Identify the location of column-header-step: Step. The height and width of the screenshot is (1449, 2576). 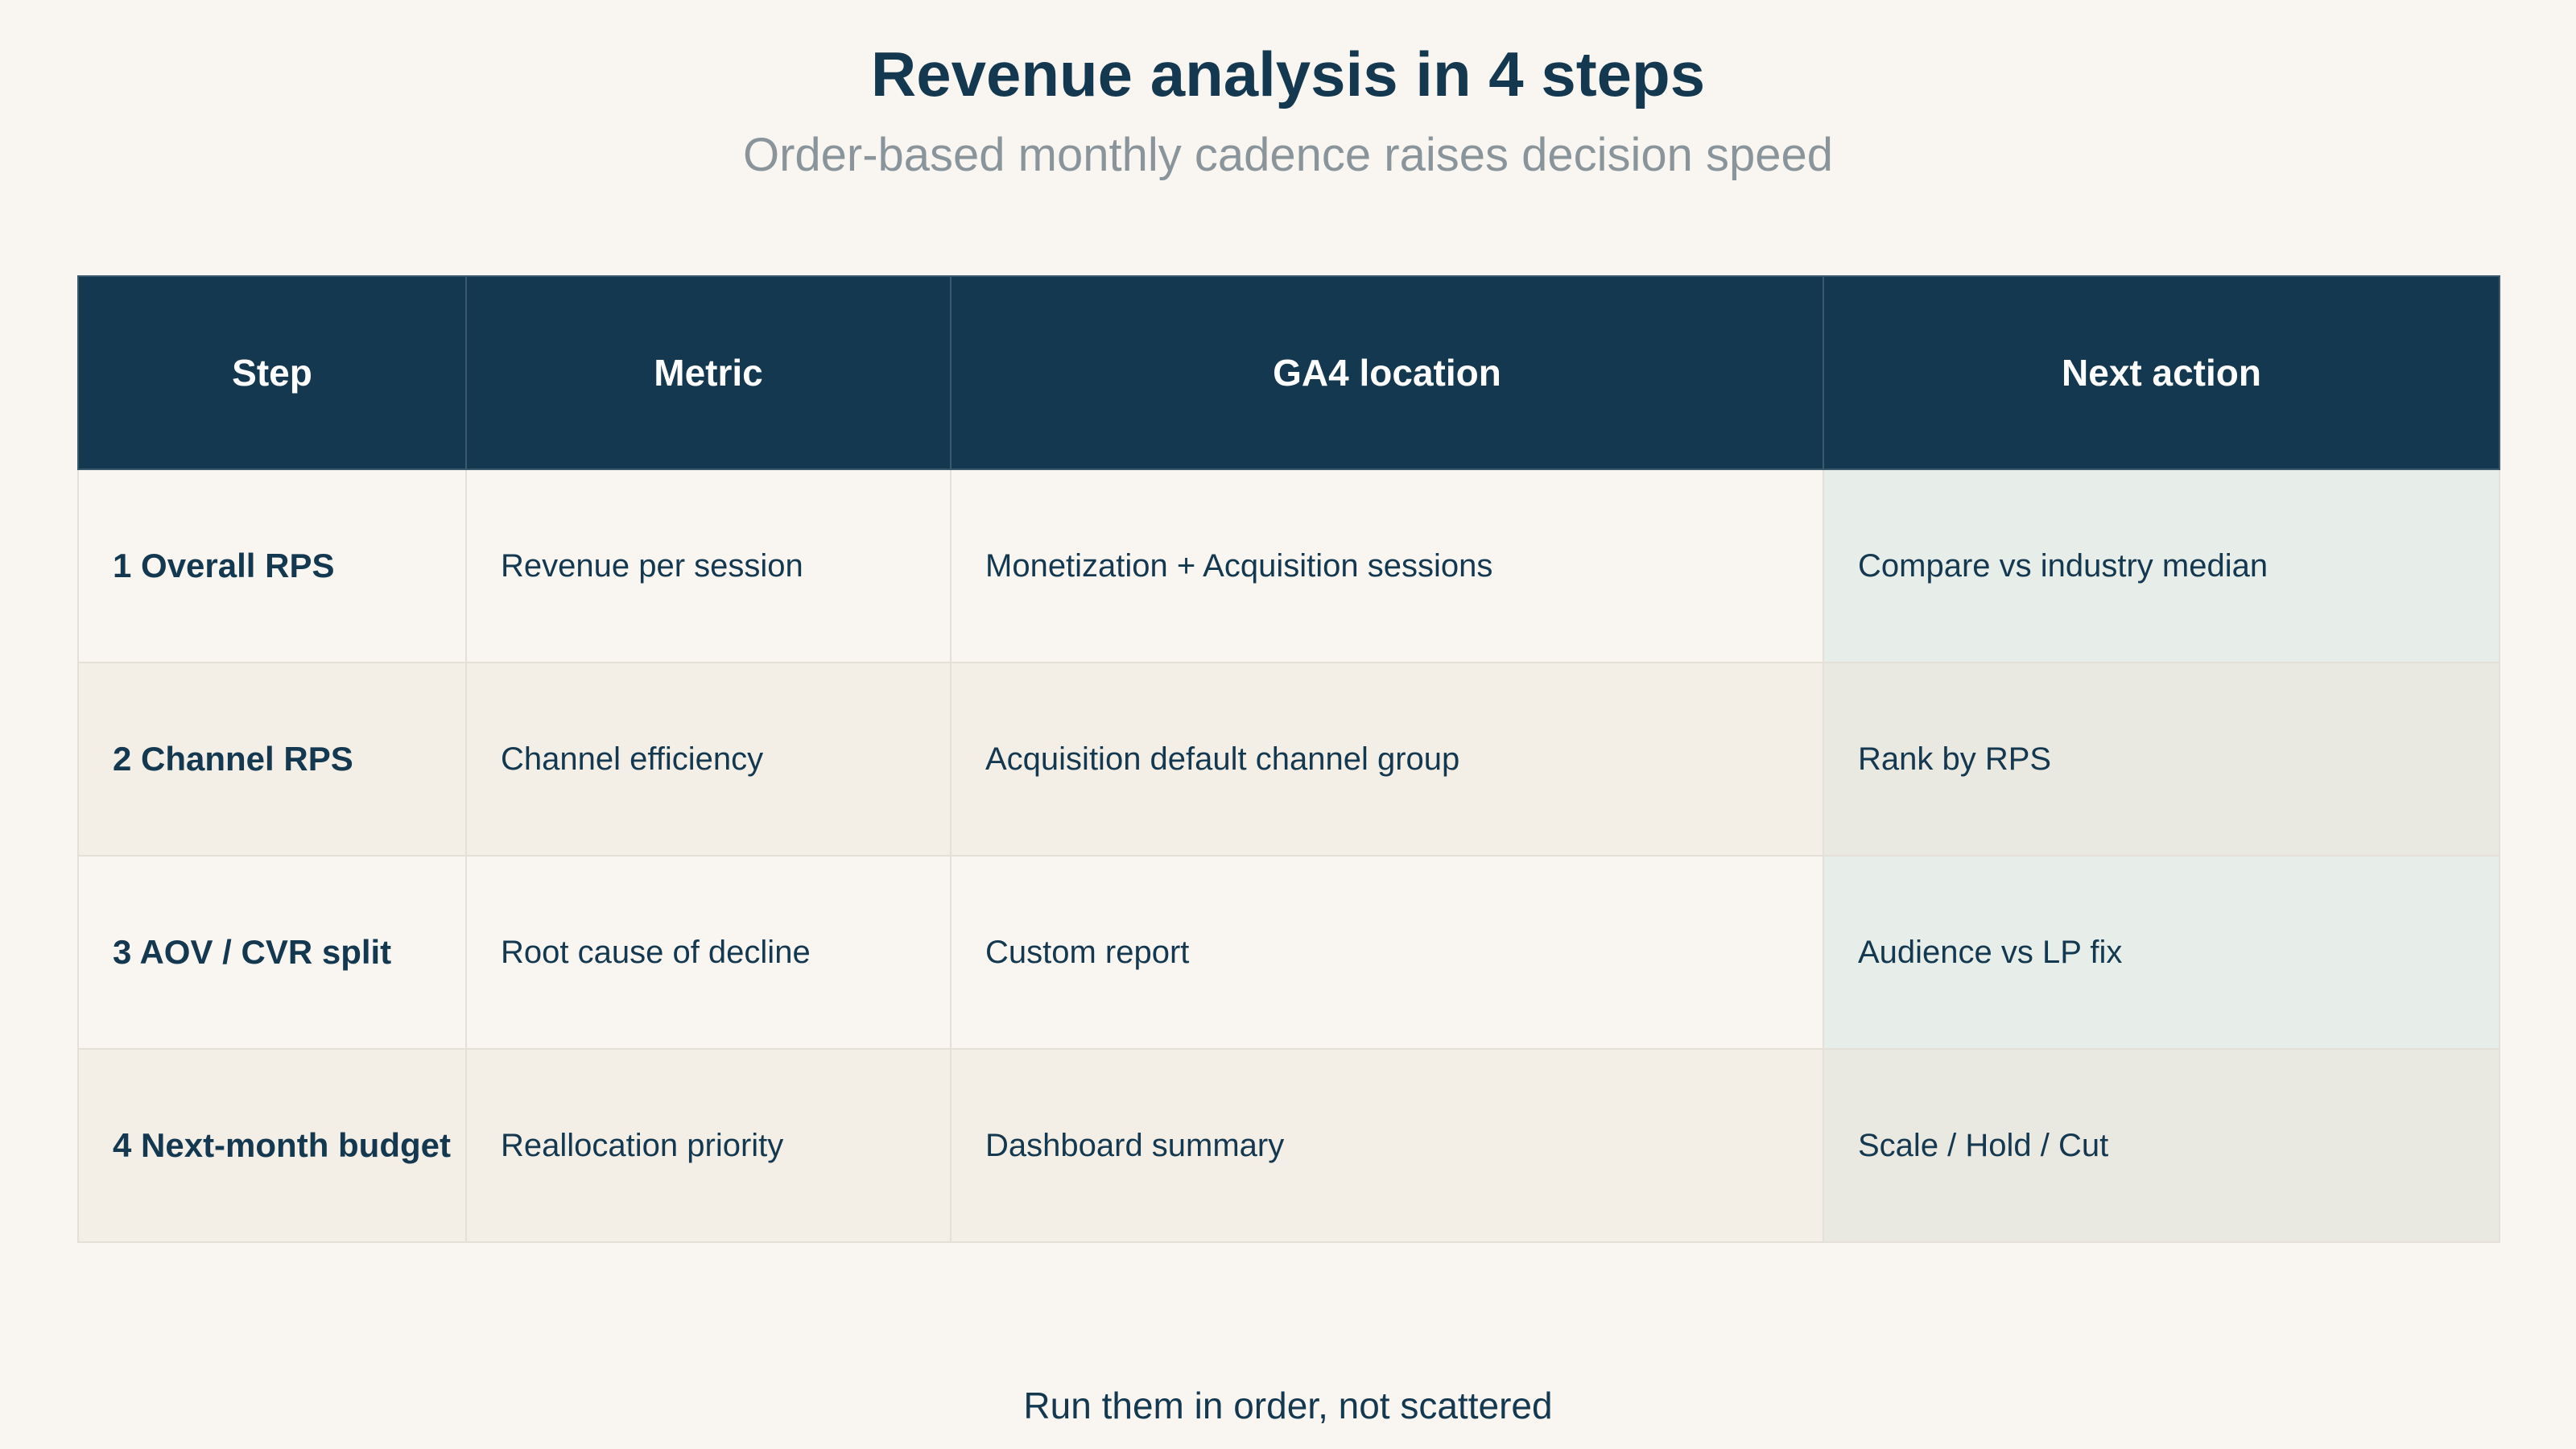
(272, 372).